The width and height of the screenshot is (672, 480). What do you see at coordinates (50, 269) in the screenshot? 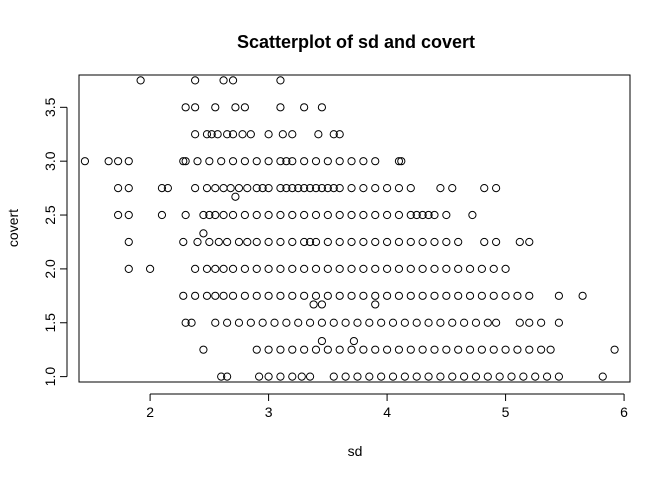
I see `y-tick-label: 2.0` at bounding box center [50, 269].